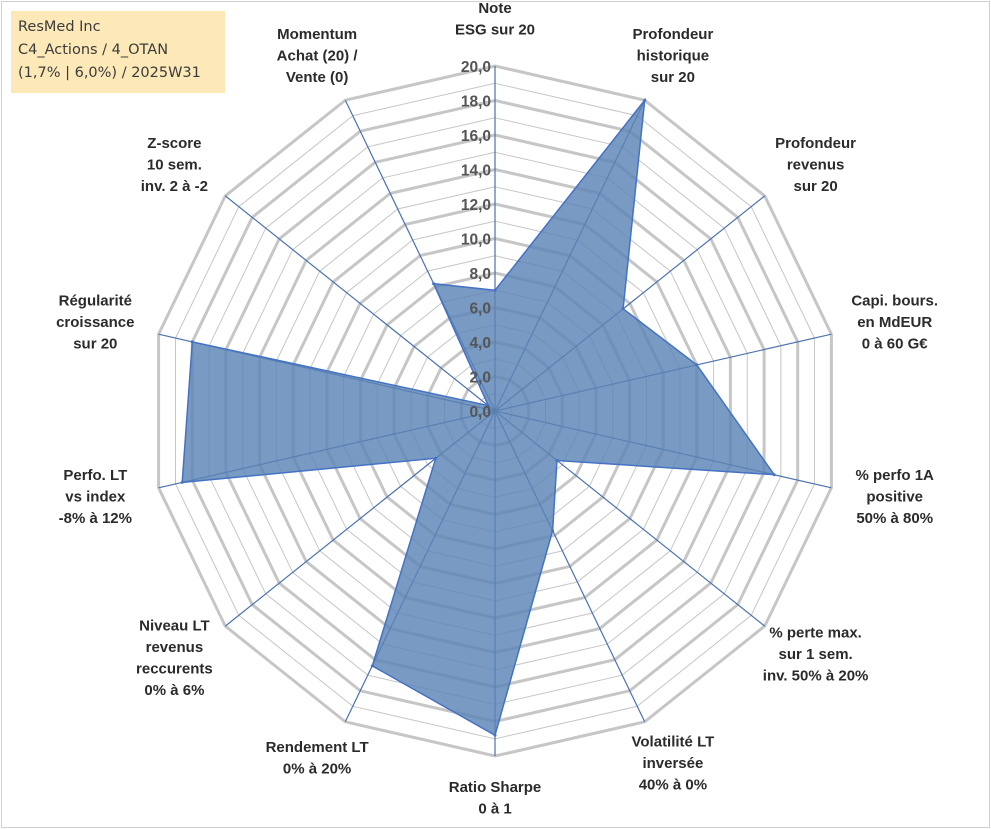  I want to click on axis-label: Capi. bours. en MdEUR 0 à 60 G€, so click(894, 322).